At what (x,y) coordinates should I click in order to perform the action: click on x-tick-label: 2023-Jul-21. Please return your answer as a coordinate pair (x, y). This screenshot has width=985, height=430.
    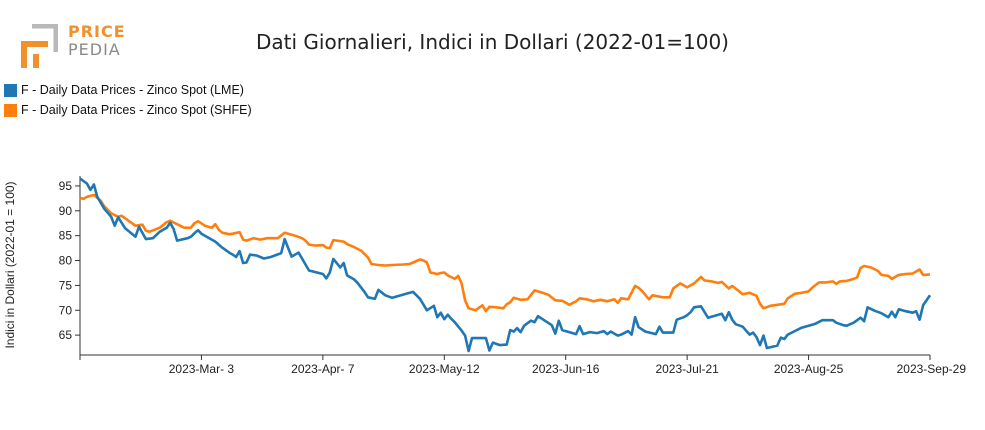
    Looking at the image, I should click on (687, 369).